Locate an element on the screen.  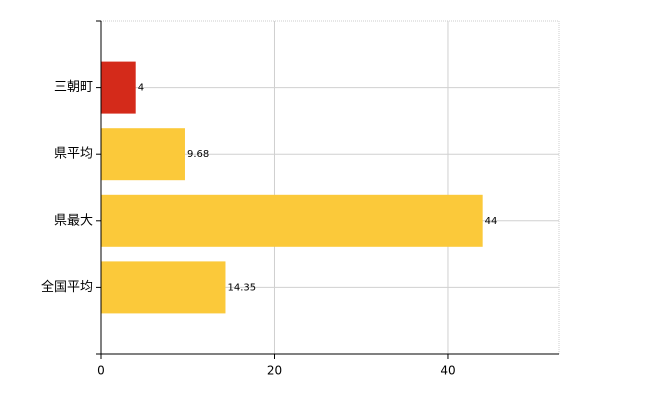
y-tick-label: 県最大 is located at coordinates (73, 220).